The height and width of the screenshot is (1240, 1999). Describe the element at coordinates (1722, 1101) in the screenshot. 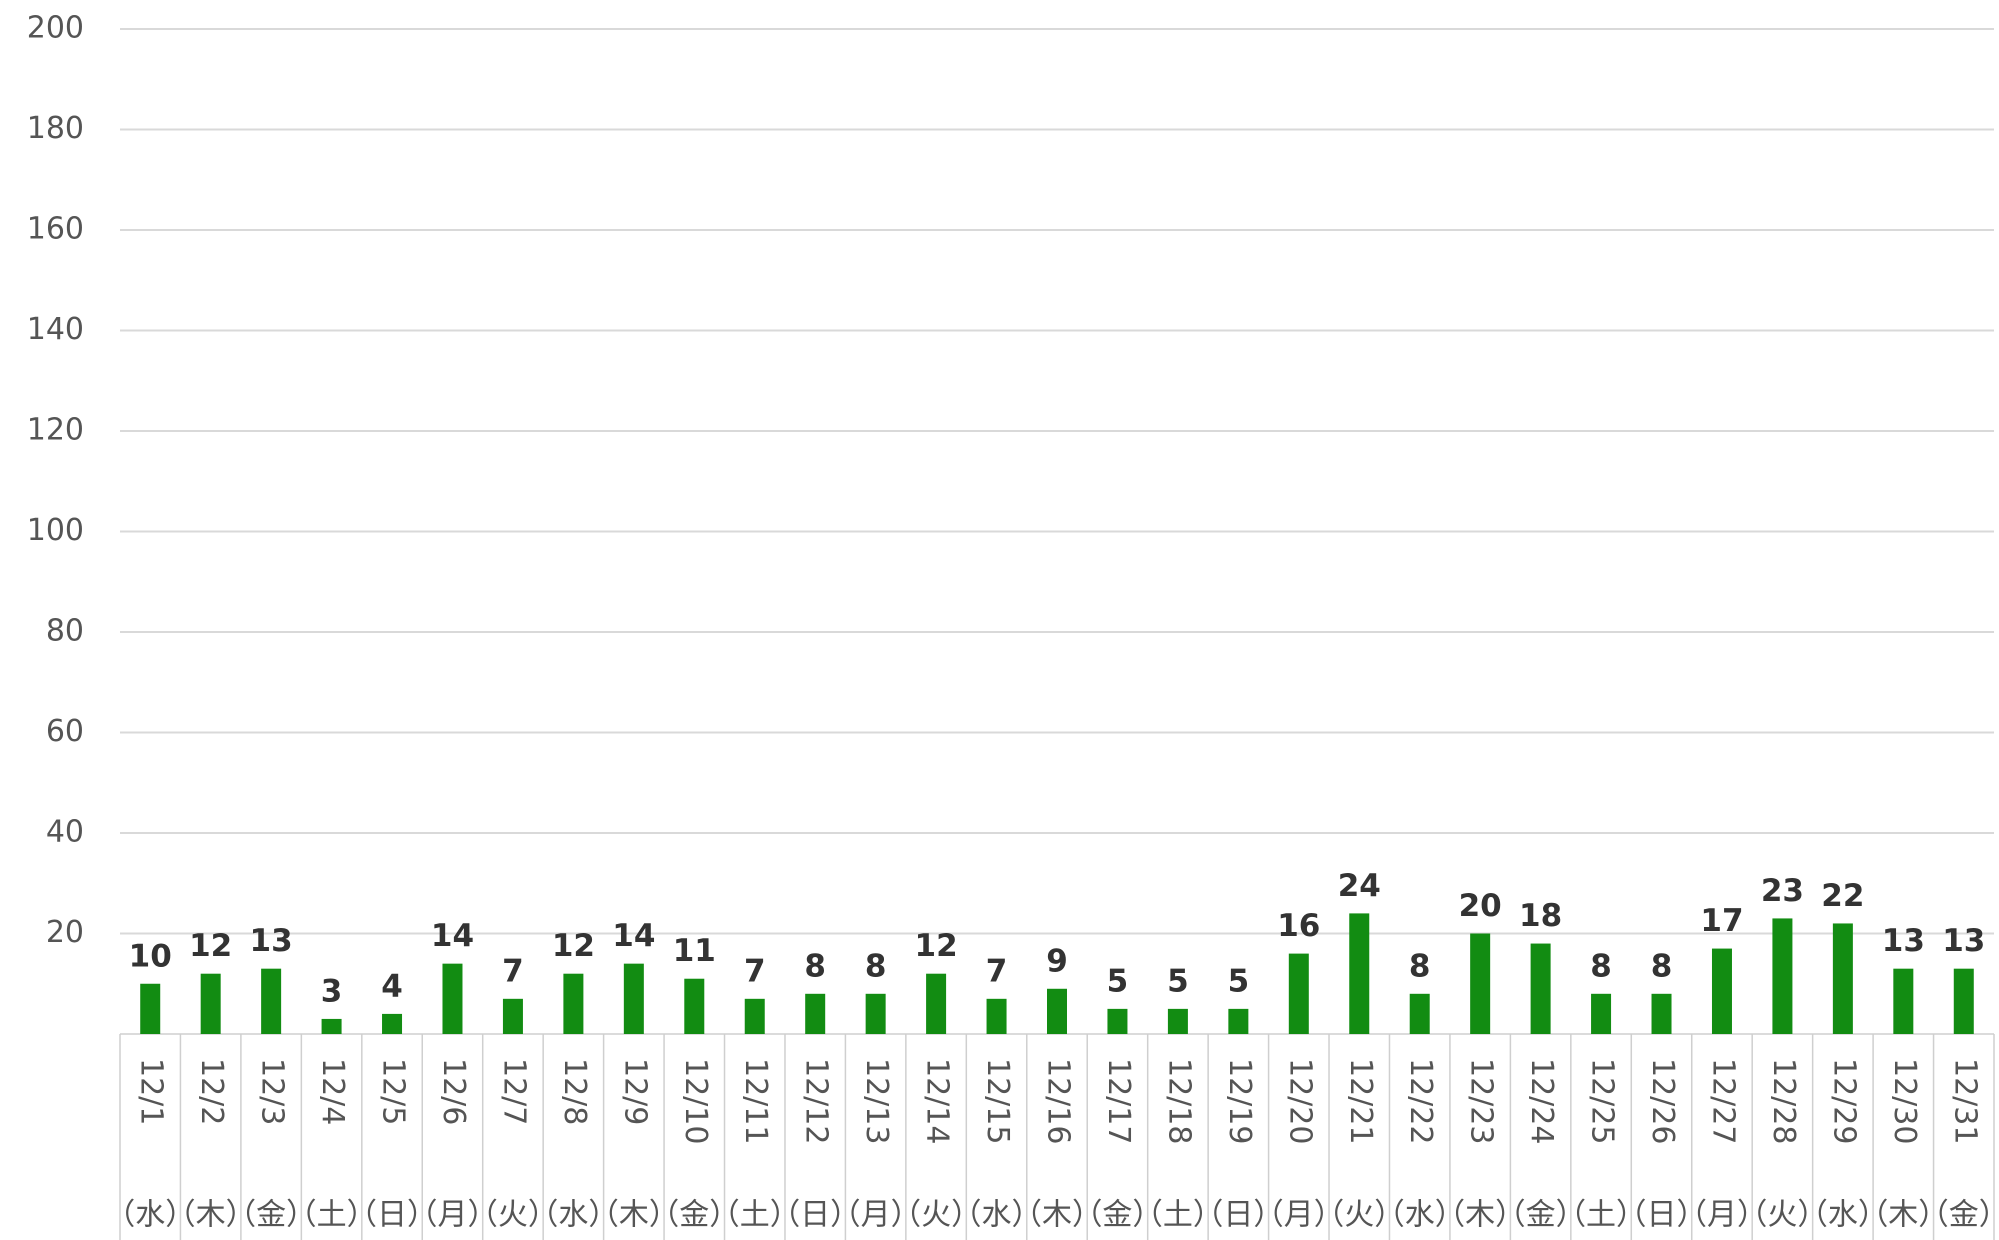

I see `x-tick-label: 12/27` at that location.